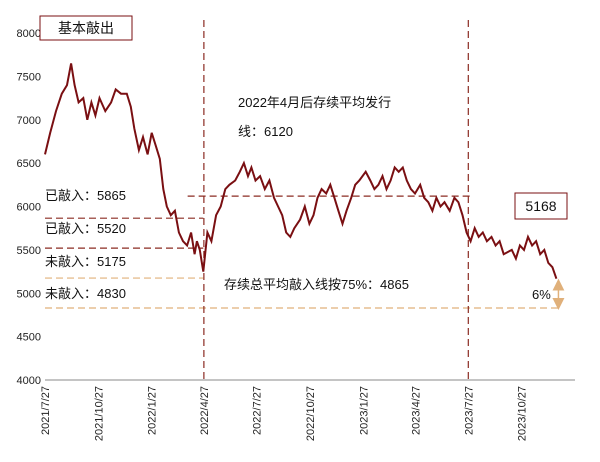  I want to click on x-tick-label: 2022/10/27, so click(311, 413).